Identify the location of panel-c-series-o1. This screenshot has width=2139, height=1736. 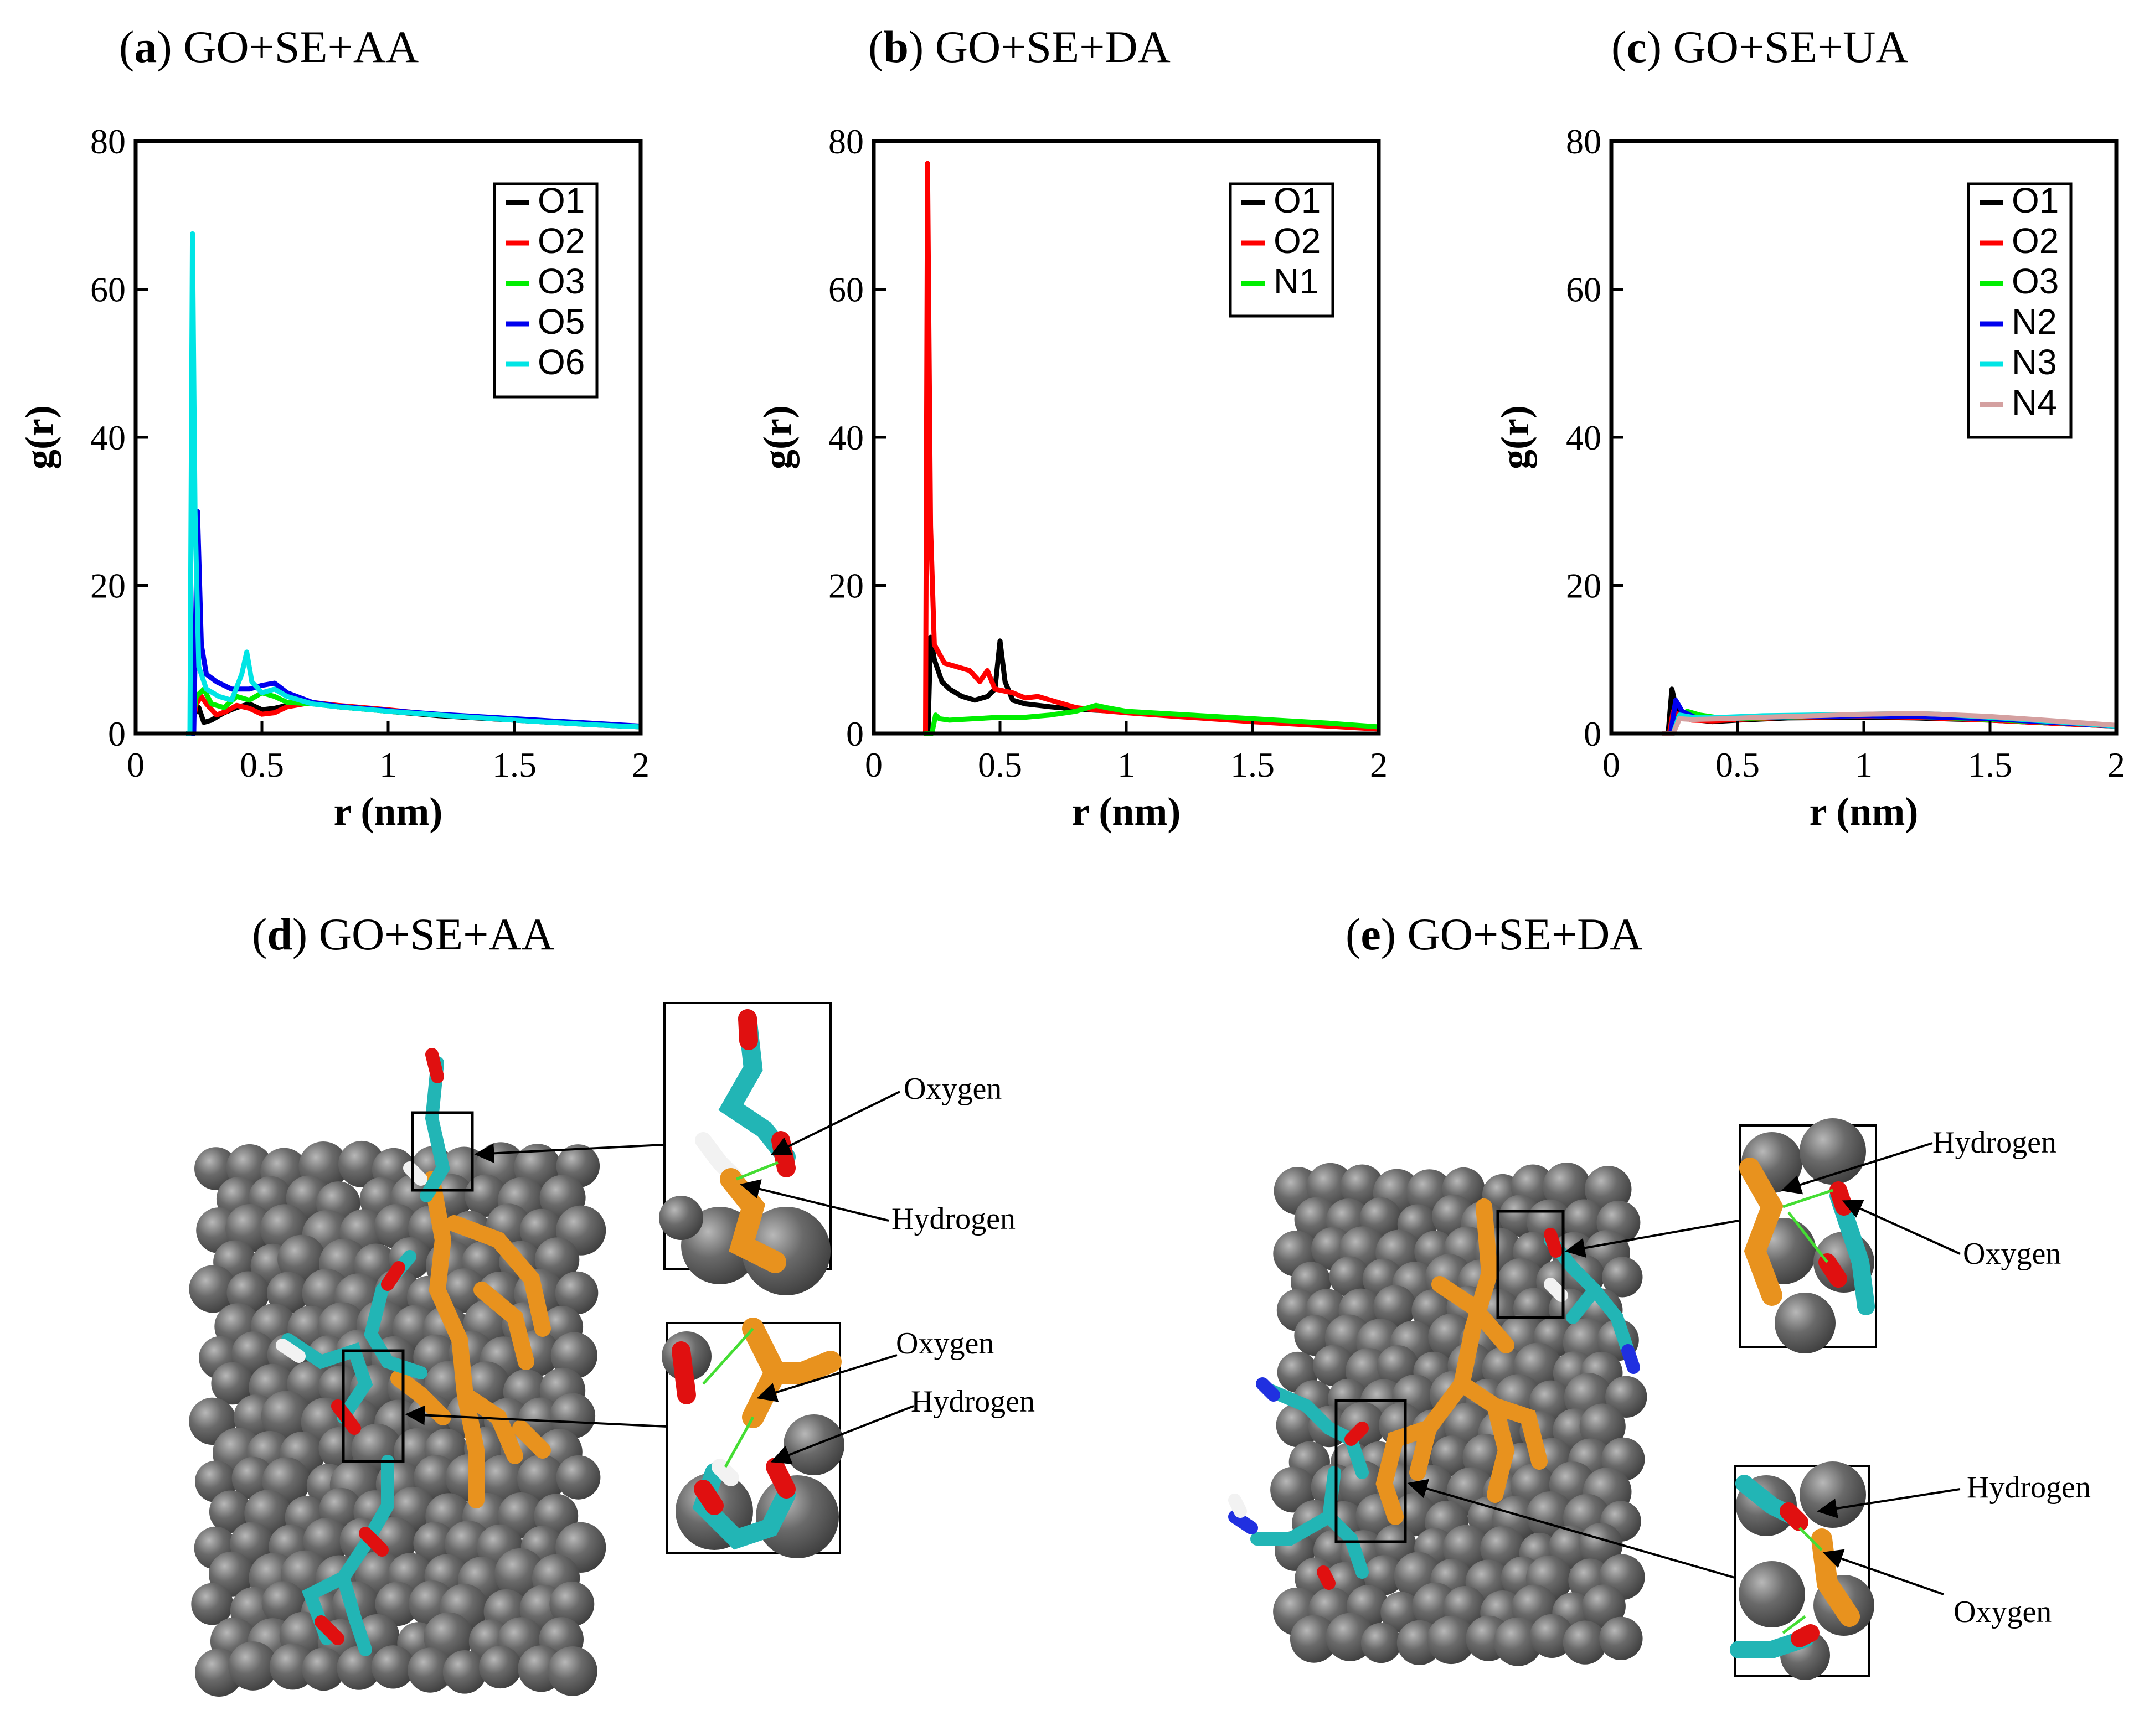
(1889, 711).